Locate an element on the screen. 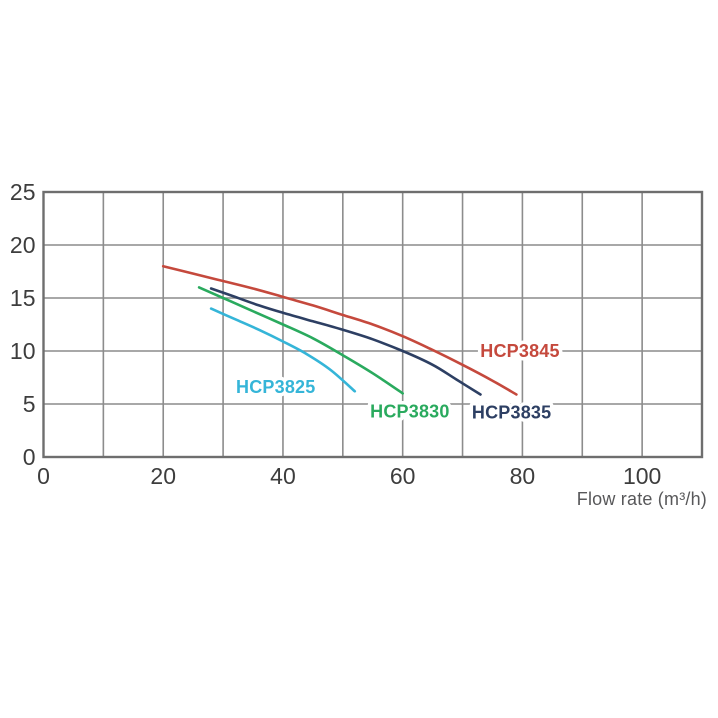  x-tick-label: 40 is located at coordinates (283, 476).